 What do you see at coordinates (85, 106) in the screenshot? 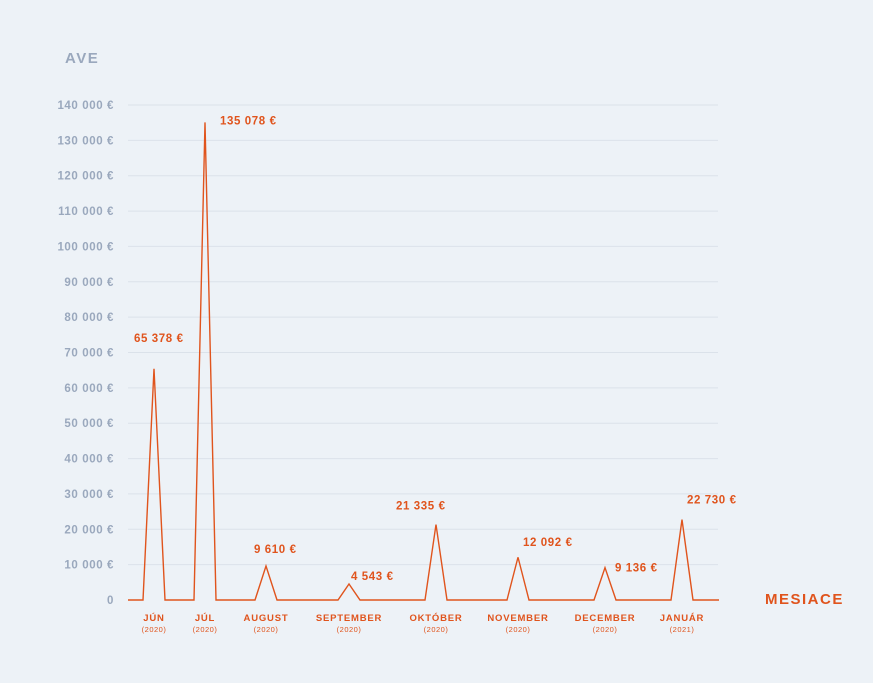
I see `y-tick-label: 140 000 €` at bounding box center [85, 106].